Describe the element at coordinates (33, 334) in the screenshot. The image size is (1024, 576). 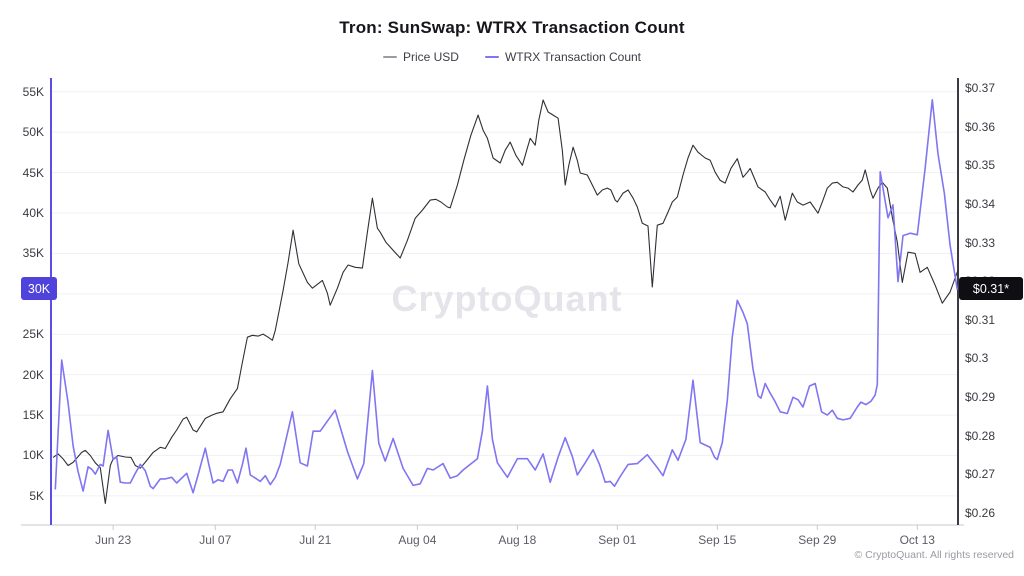
I see `y-left-tick-label: 25K` at that location.